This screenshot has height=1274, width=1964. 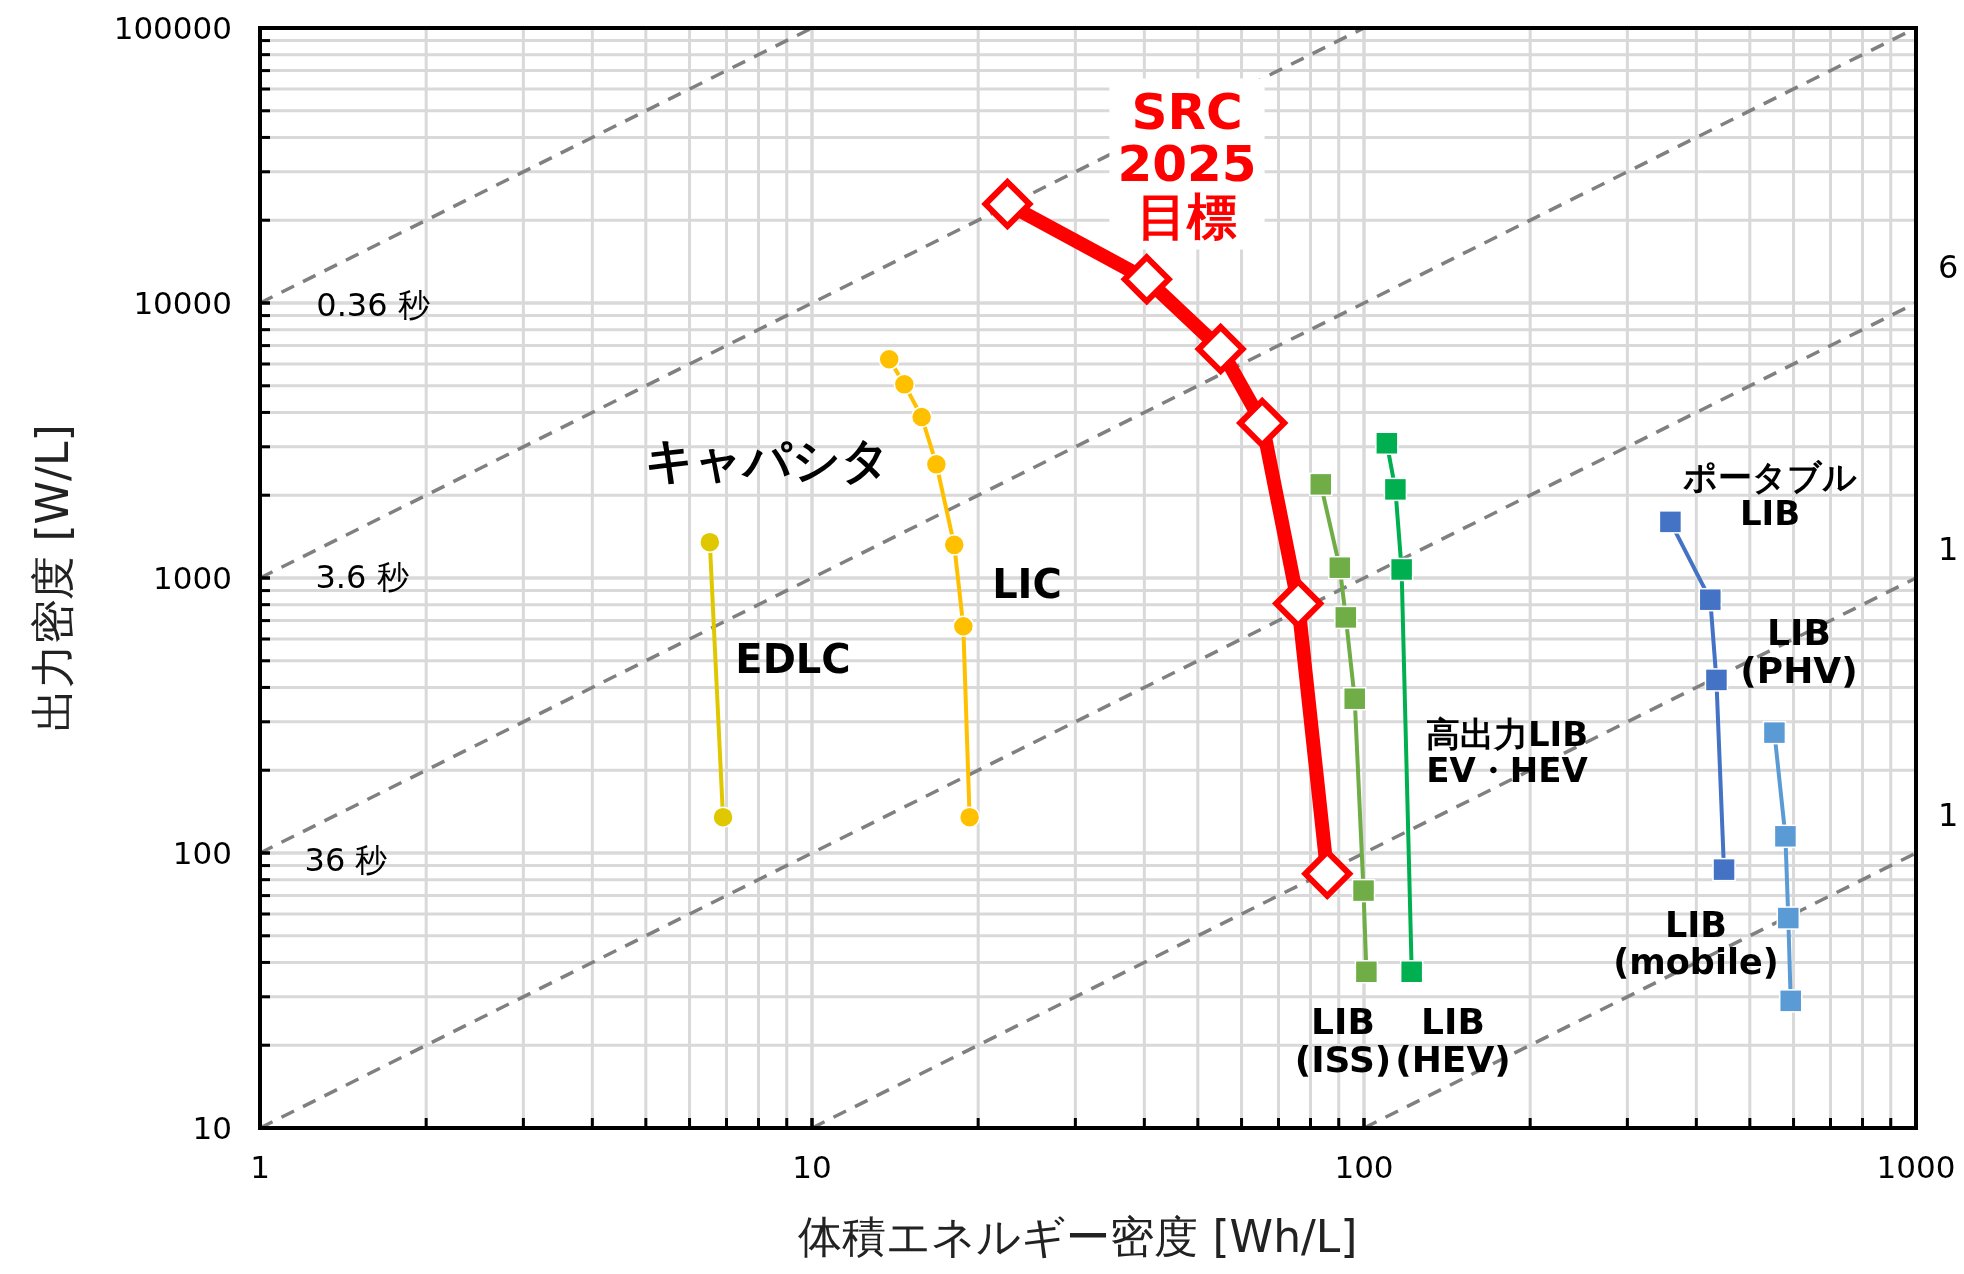 I want to click on y-tick-label: 1000, so click(x=192, y=578).